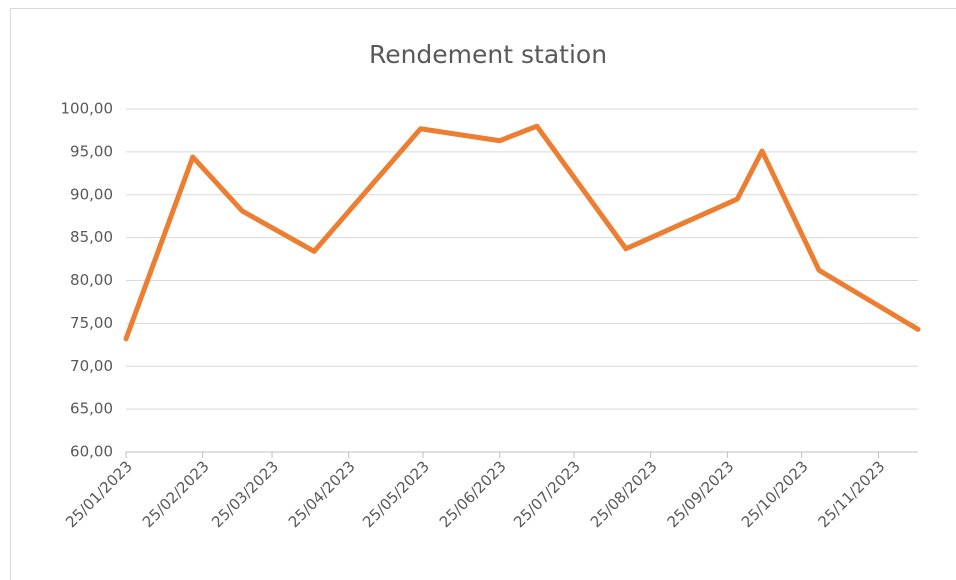  Describe the element at coordinates (91, 409) in the screenshot. I see `y-tick-label: 65,00` at that location.